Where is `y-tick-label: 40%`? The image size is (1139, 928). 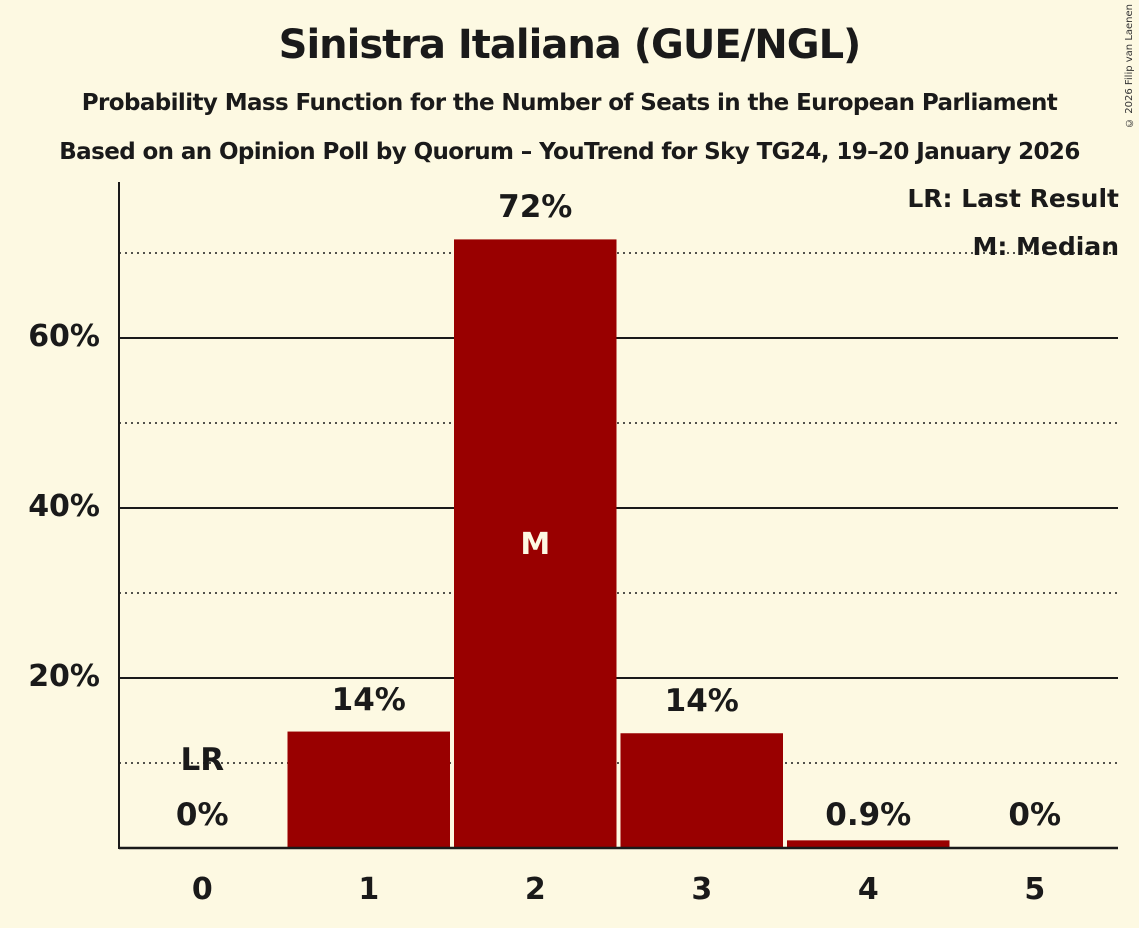
y-tick-label: 40% is located at coordinates (64, 506).